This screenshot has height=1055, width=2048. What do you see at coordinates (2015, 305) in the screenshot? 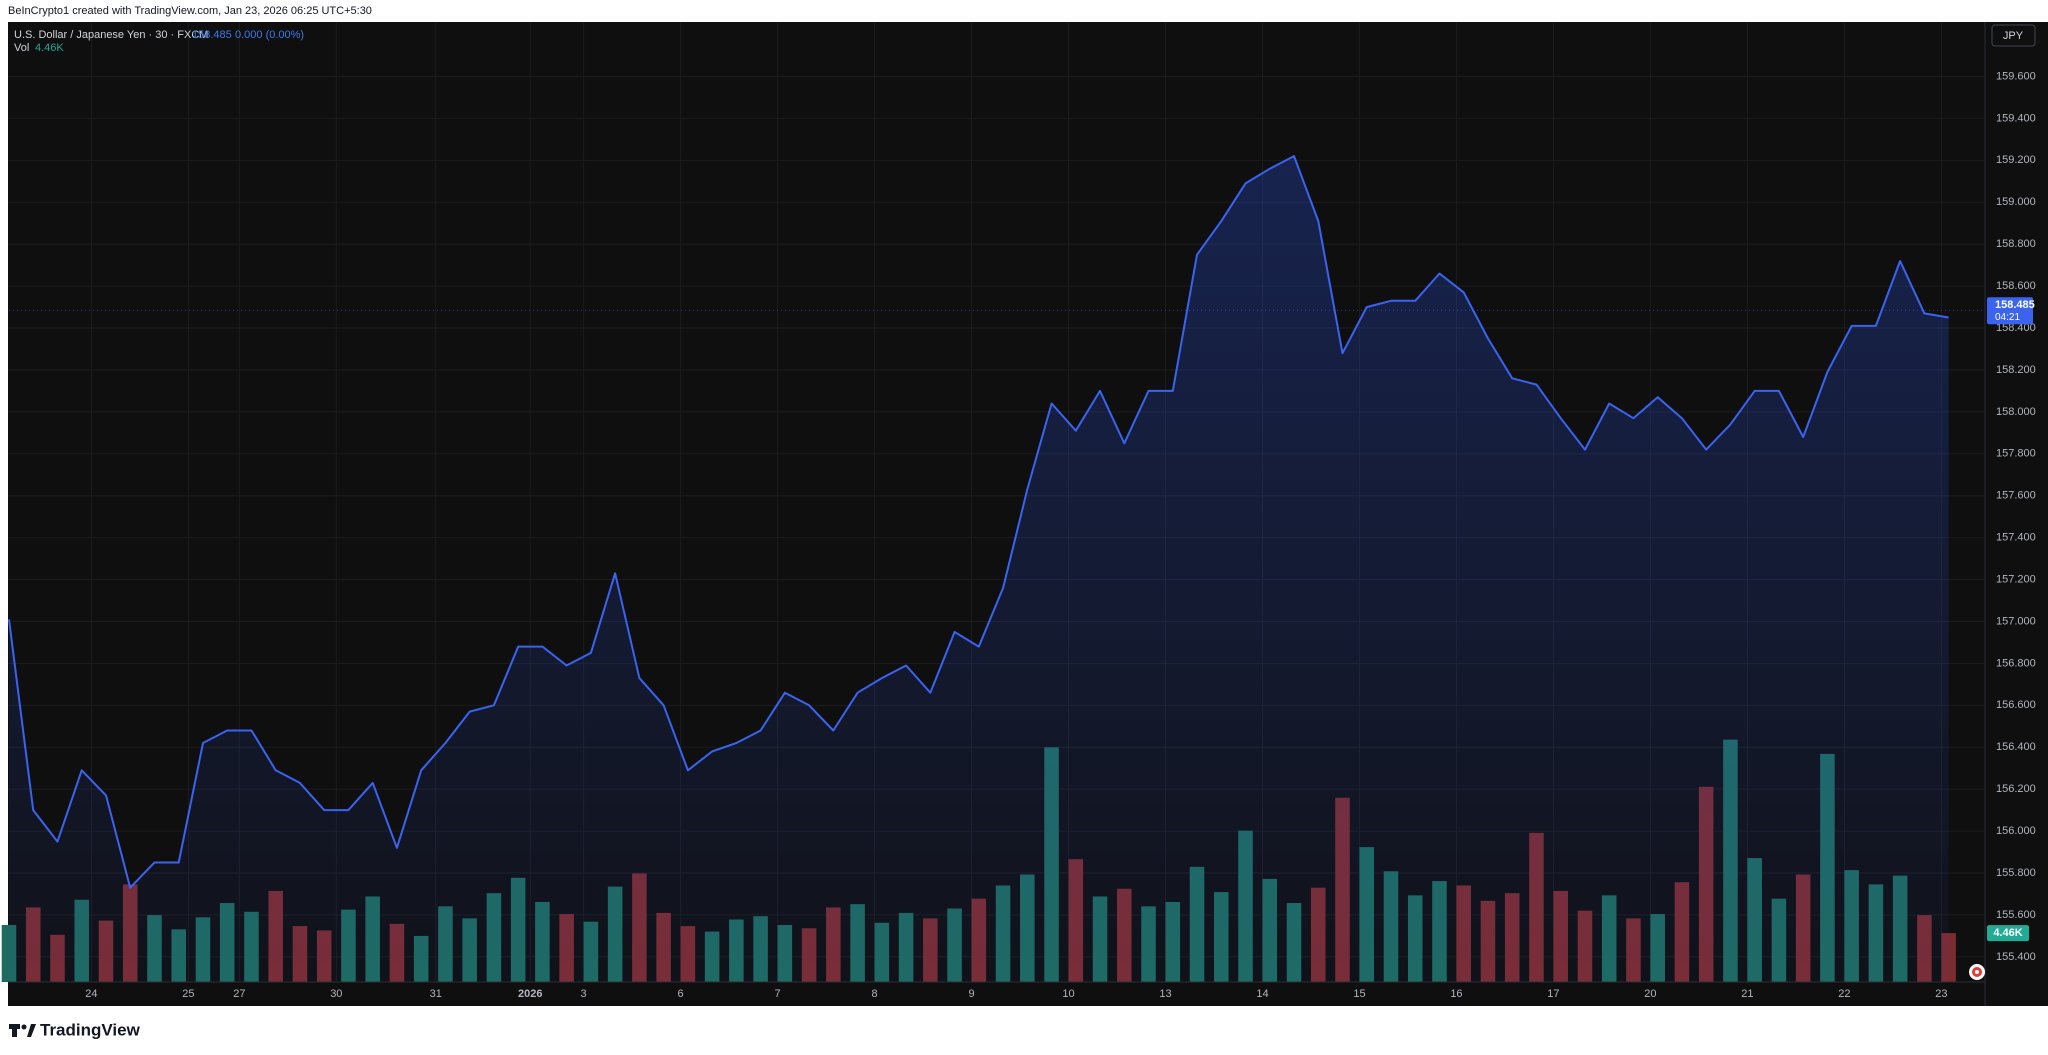
I see `last-price-label: 158.485` at bounding box center [2015, 305].